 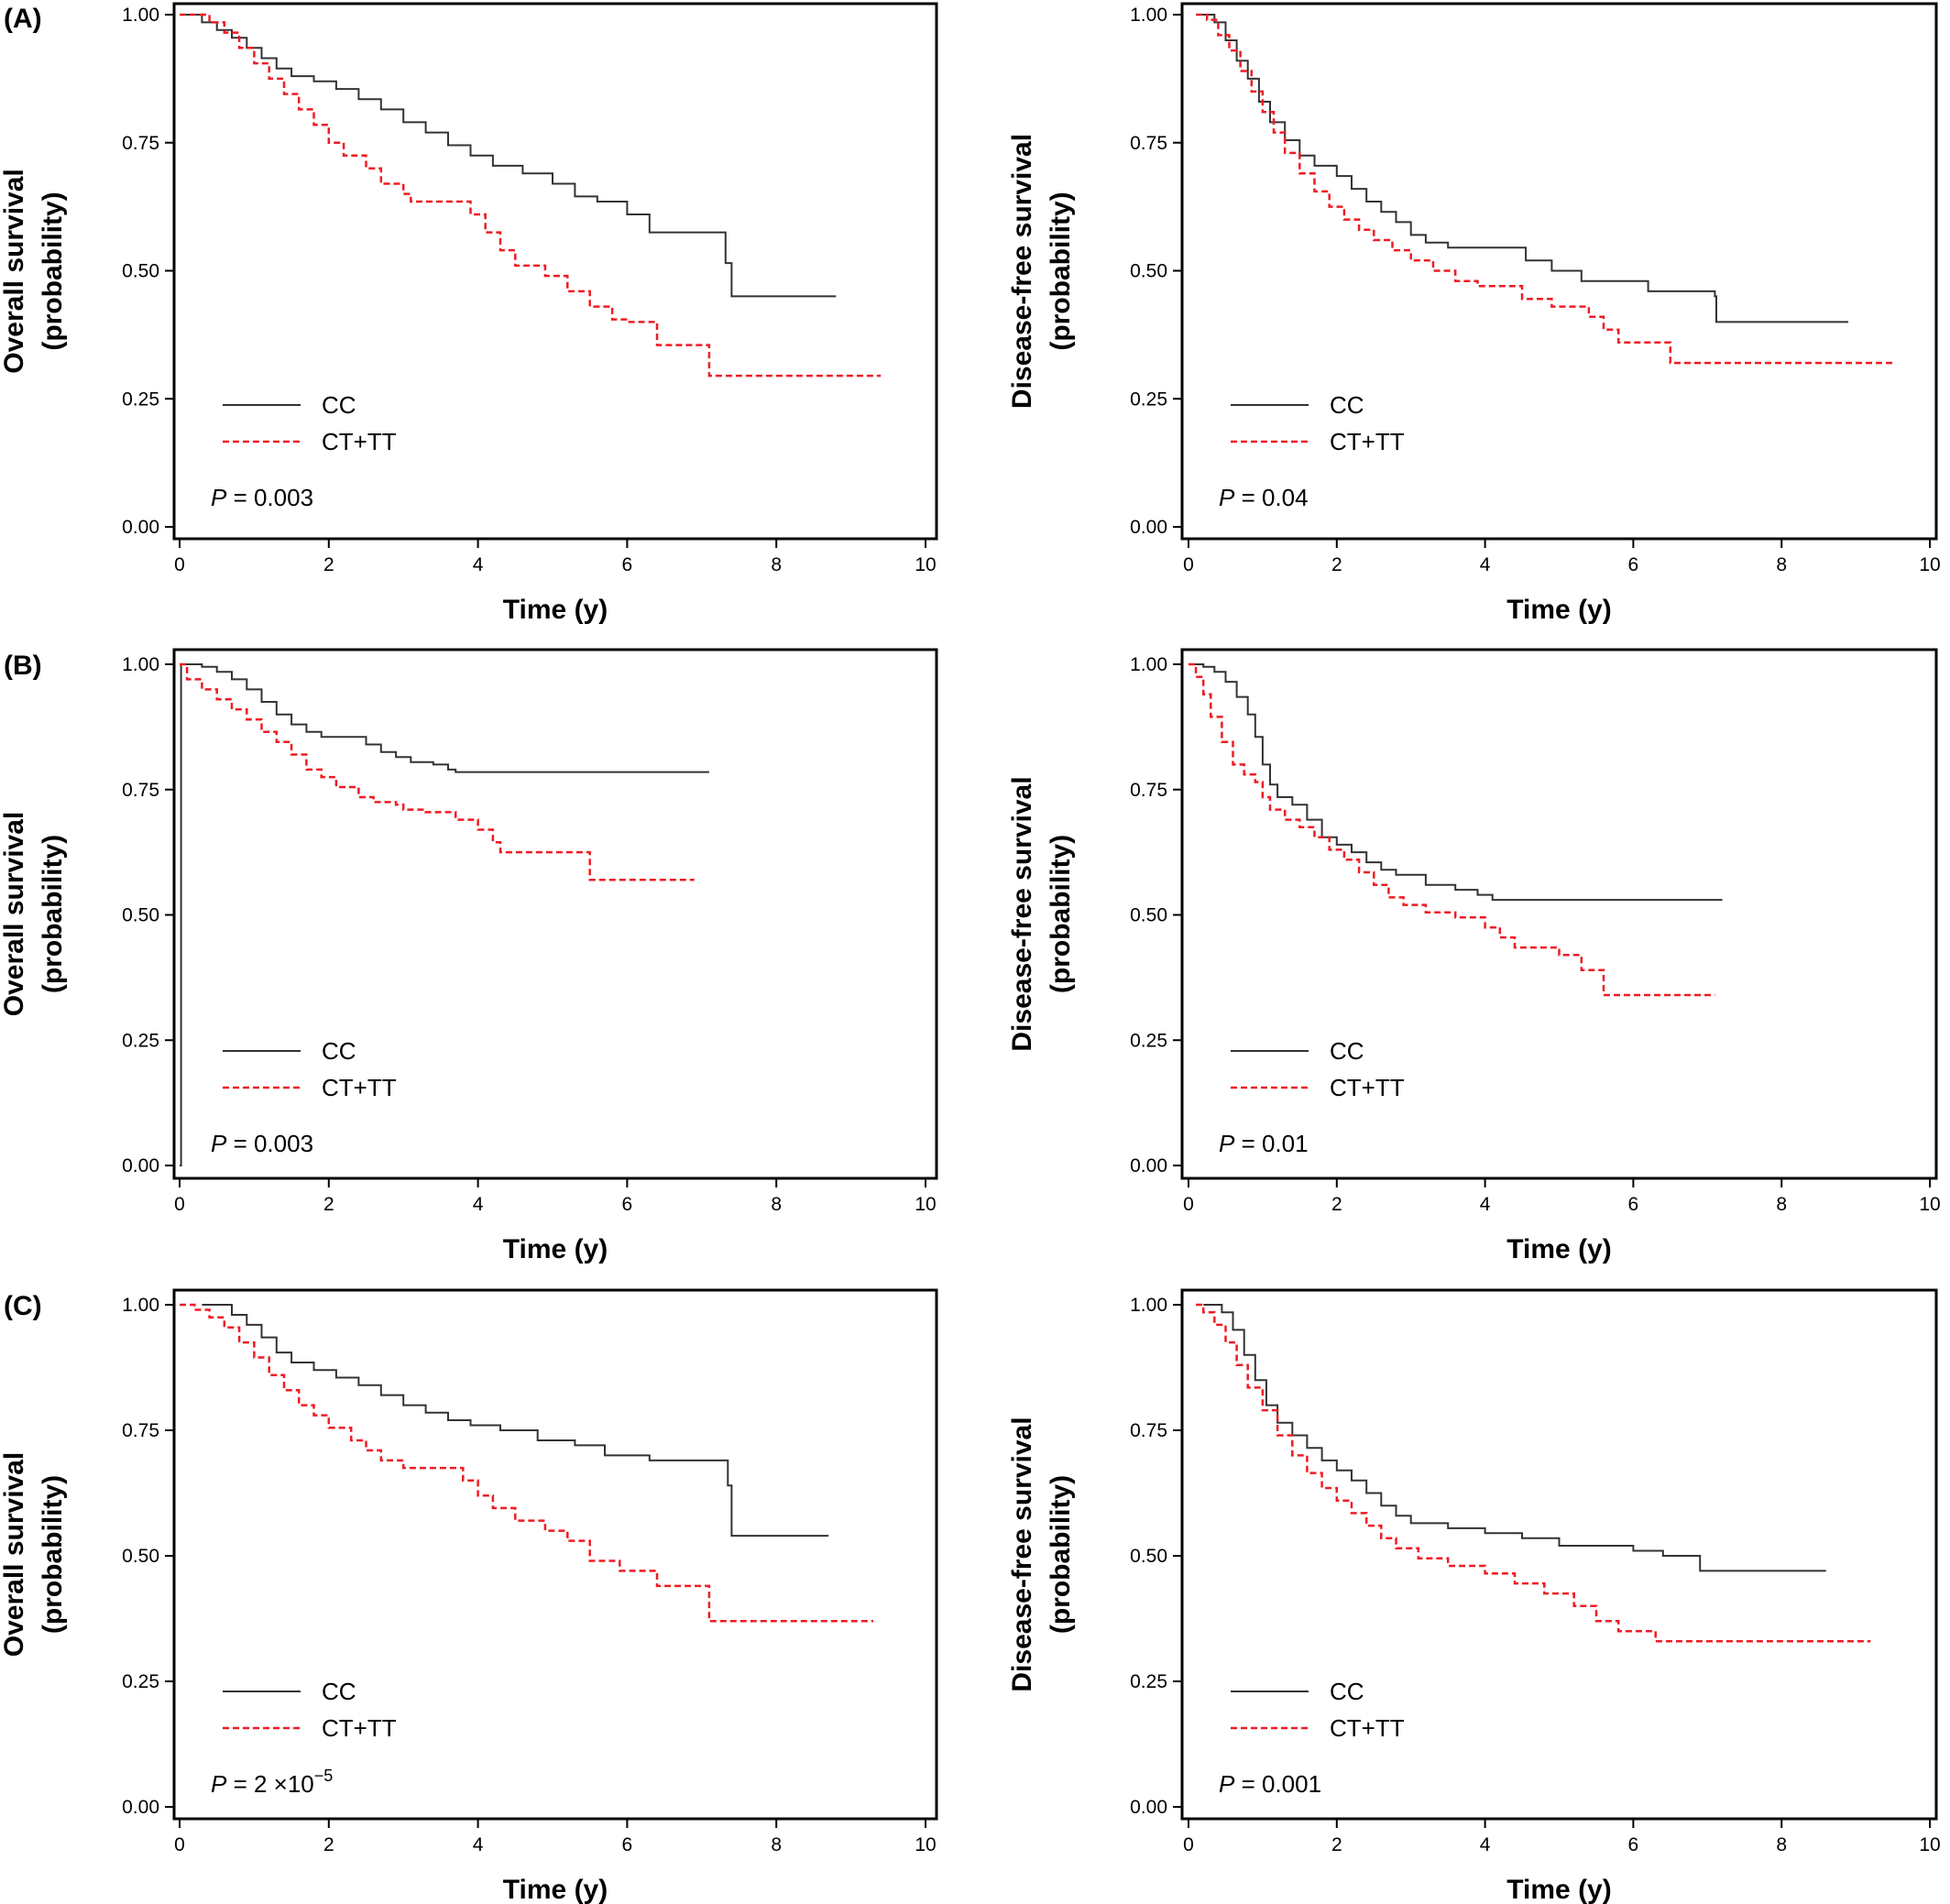 What do you see at coordinates (1271, 497) in the screenshot?
I see `p-value-text: = 0.04` at bounding box center [1271, 497].